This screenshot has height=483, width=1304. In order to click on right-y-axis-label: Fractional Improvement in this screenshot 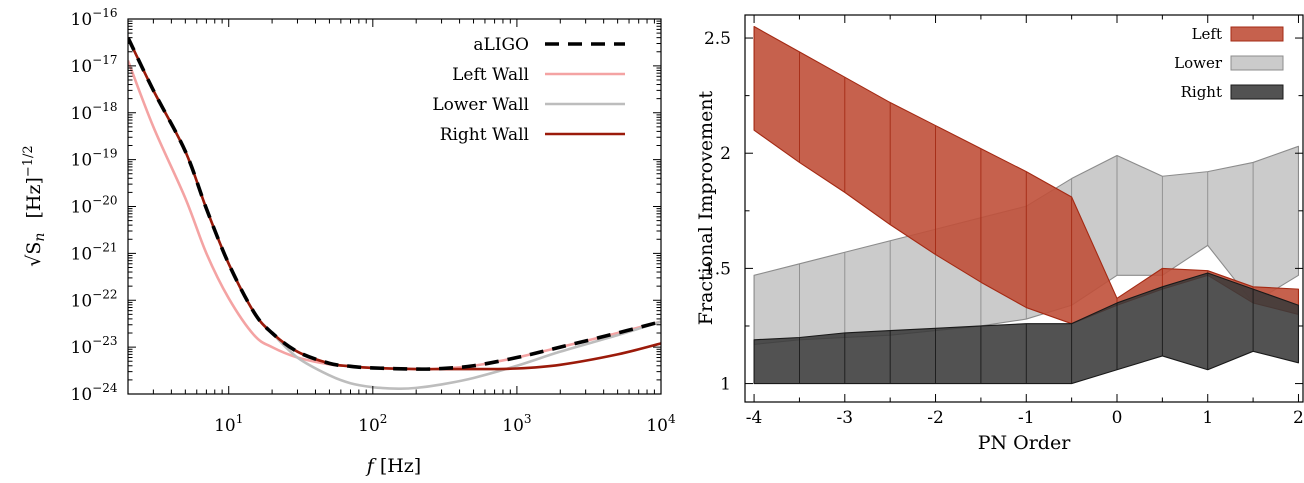, I will do `click(706, 207)`.